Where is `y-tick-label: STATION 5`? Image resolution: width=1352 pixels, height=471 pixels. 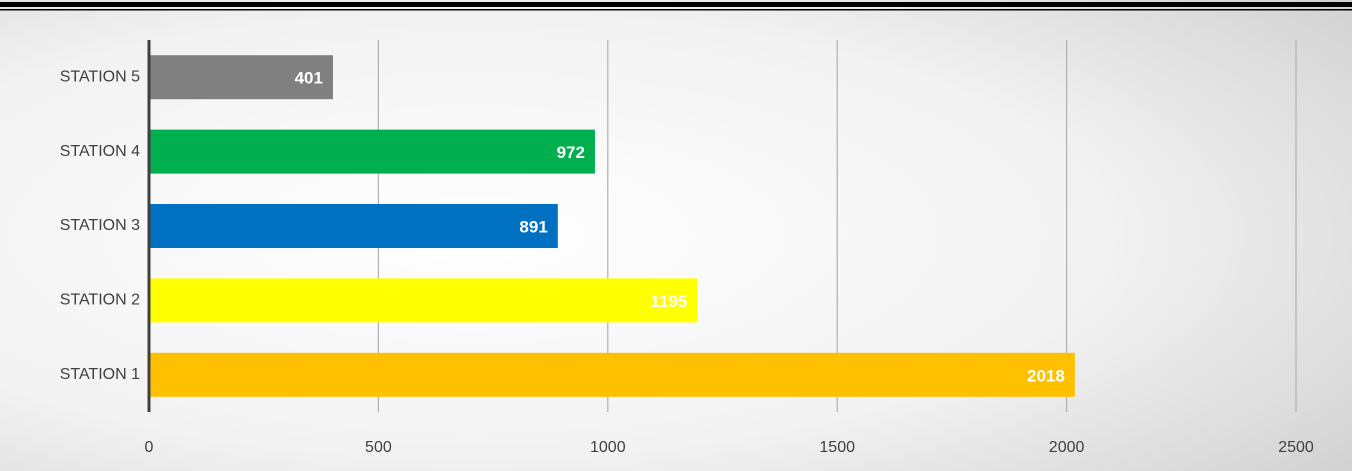
y-tick-label: STATION 5 is located at coordinates (100, 76).